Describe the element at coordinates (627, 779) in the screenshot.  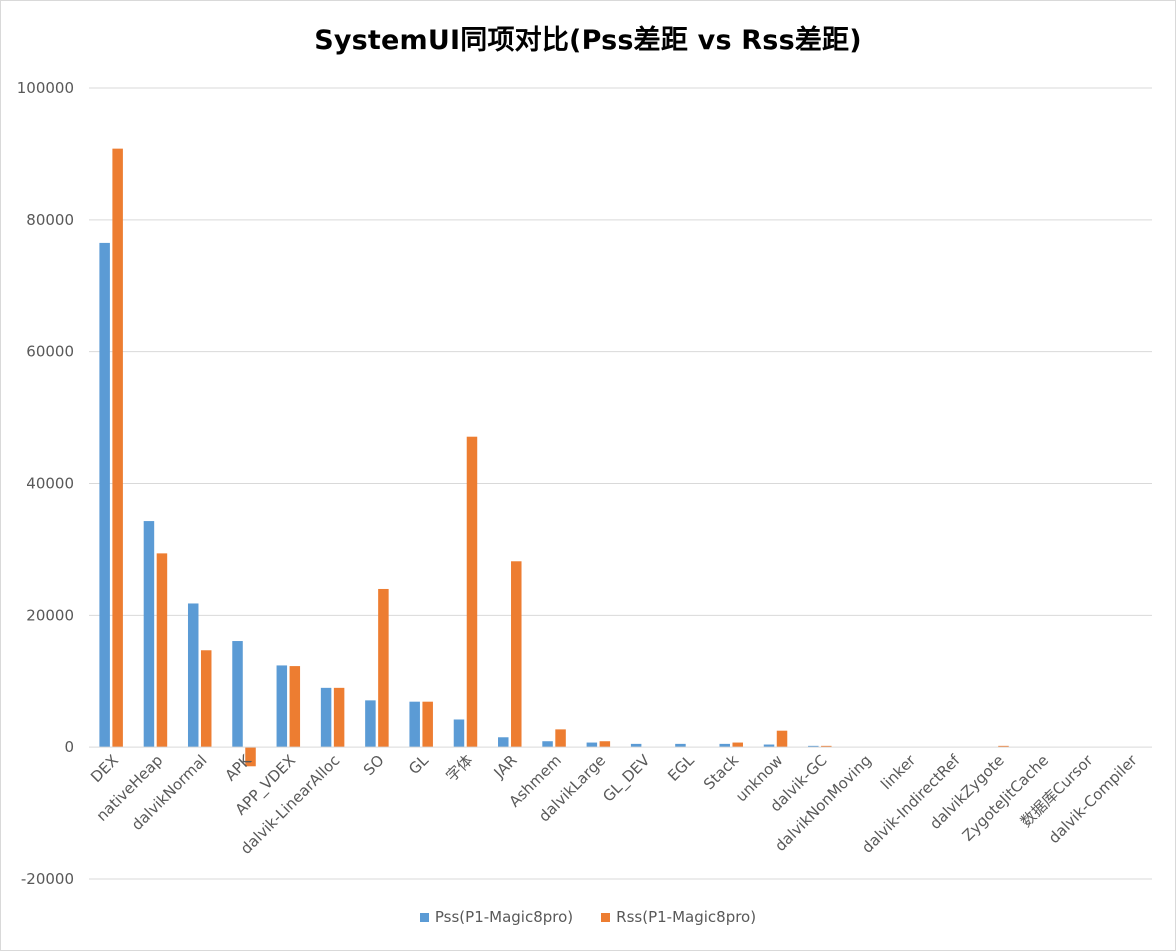
I see `x-tick-label: GL_DEV` at that location.